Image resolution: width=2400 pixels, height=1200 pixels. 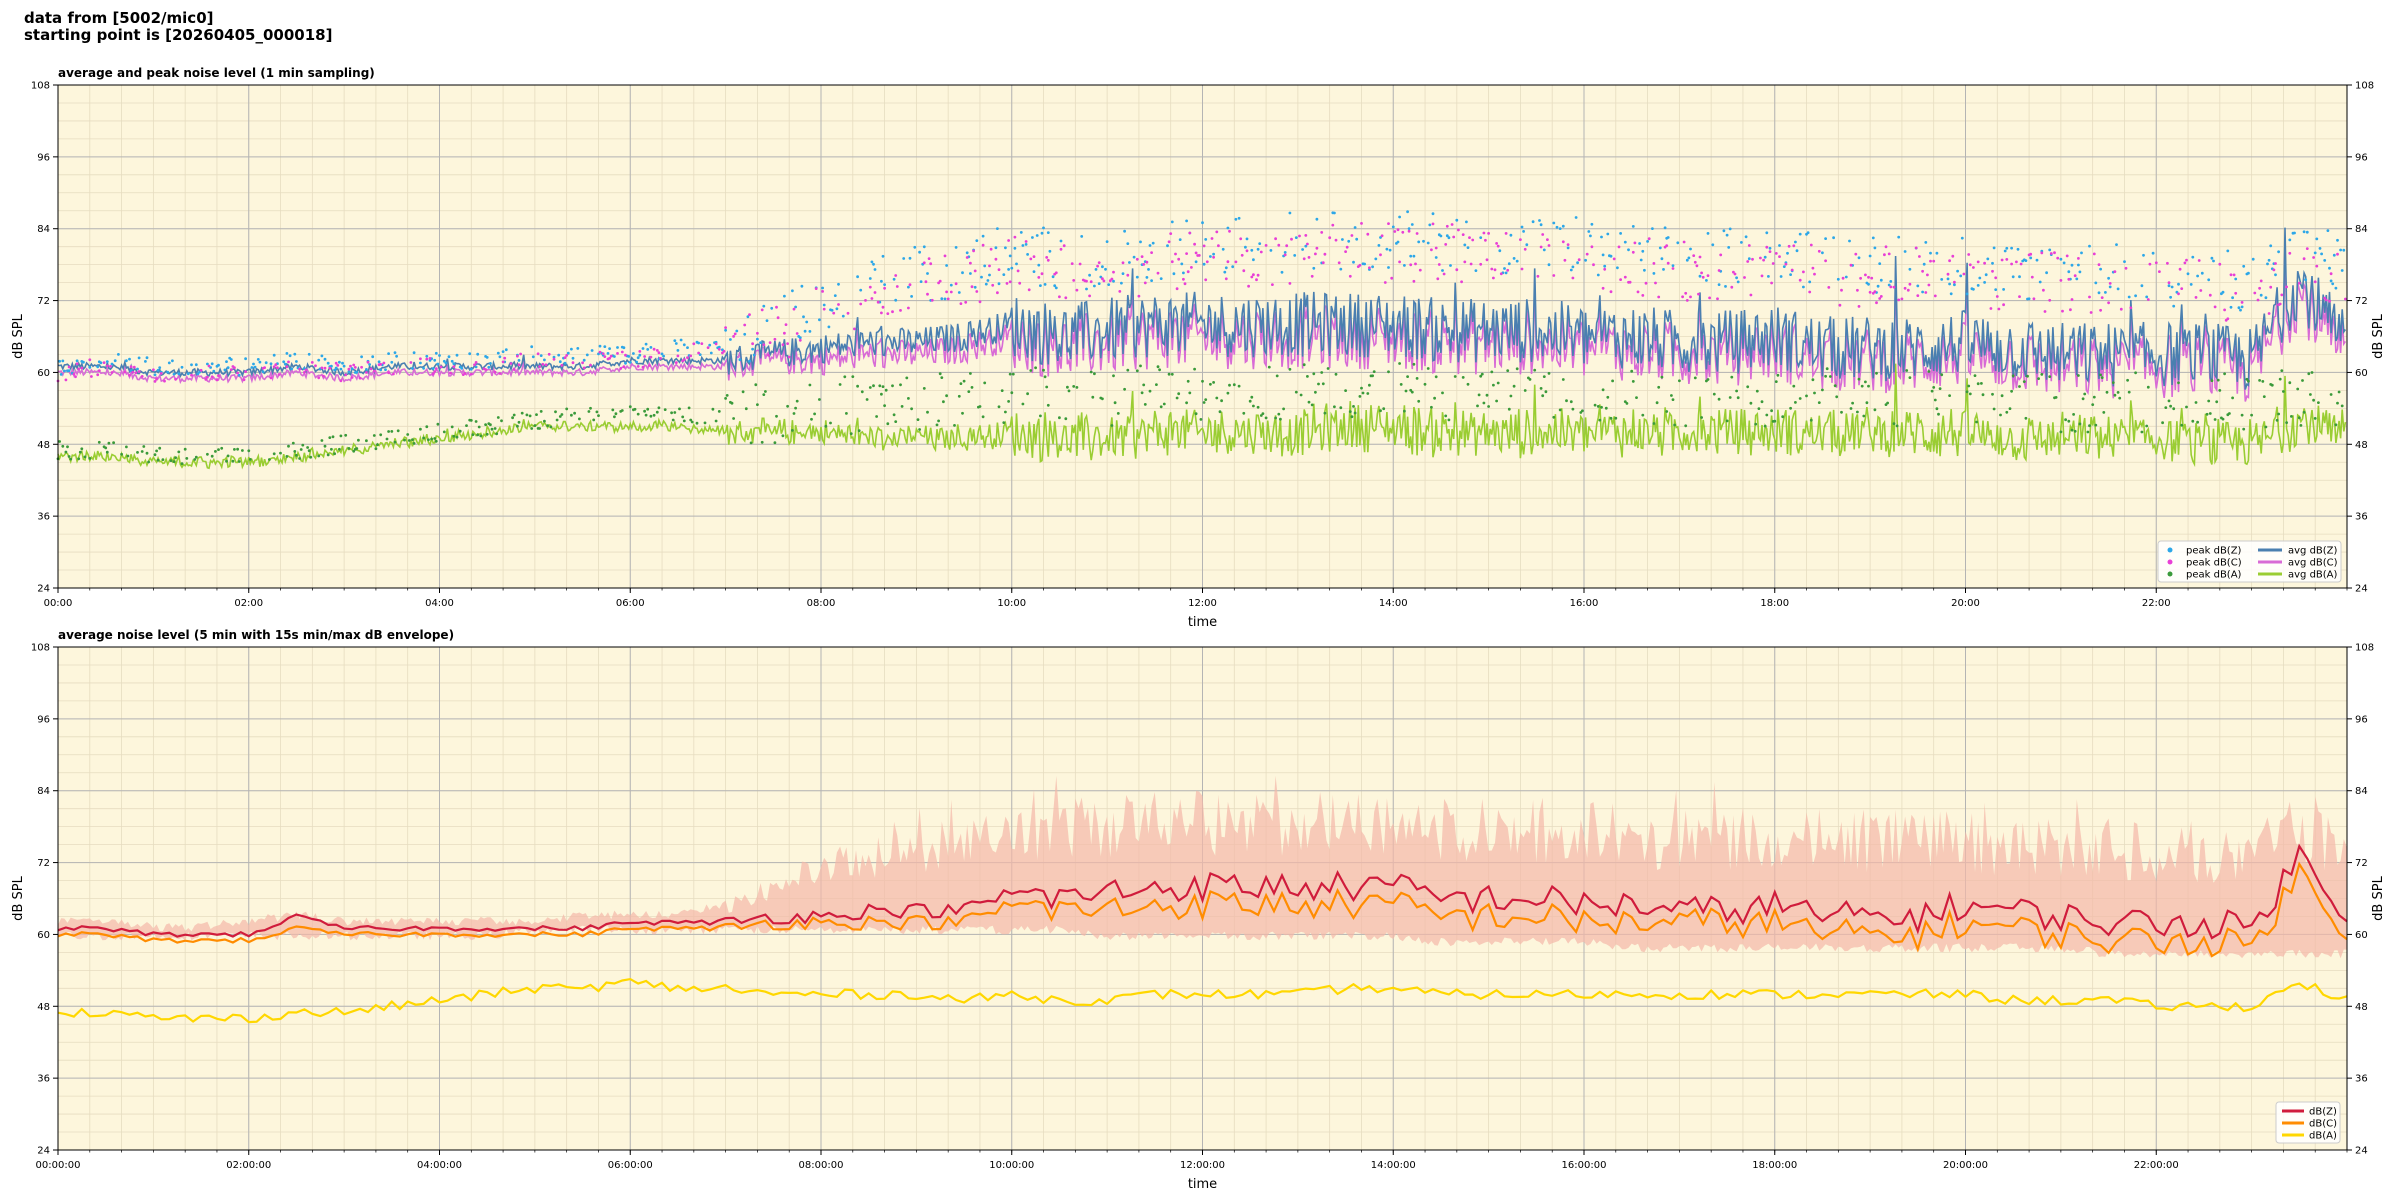 I want to click on y-tick-label-right: 84, so click(x=2361, y=791).